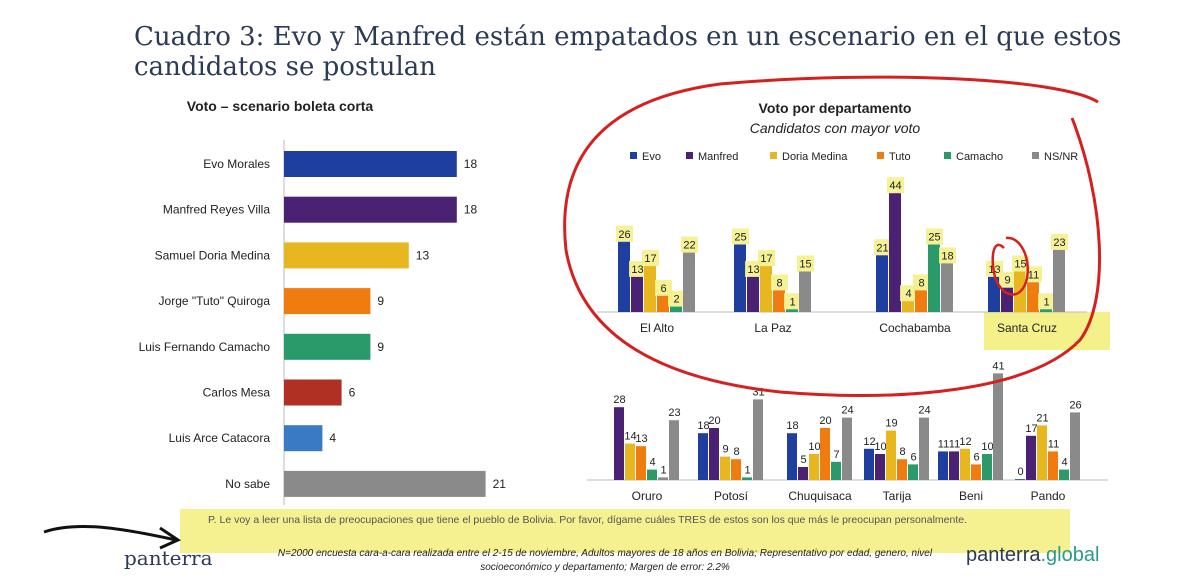 The width and height of the screenshot is (1200, 588). I want to click on data-label: 23, so click(1059, 243).